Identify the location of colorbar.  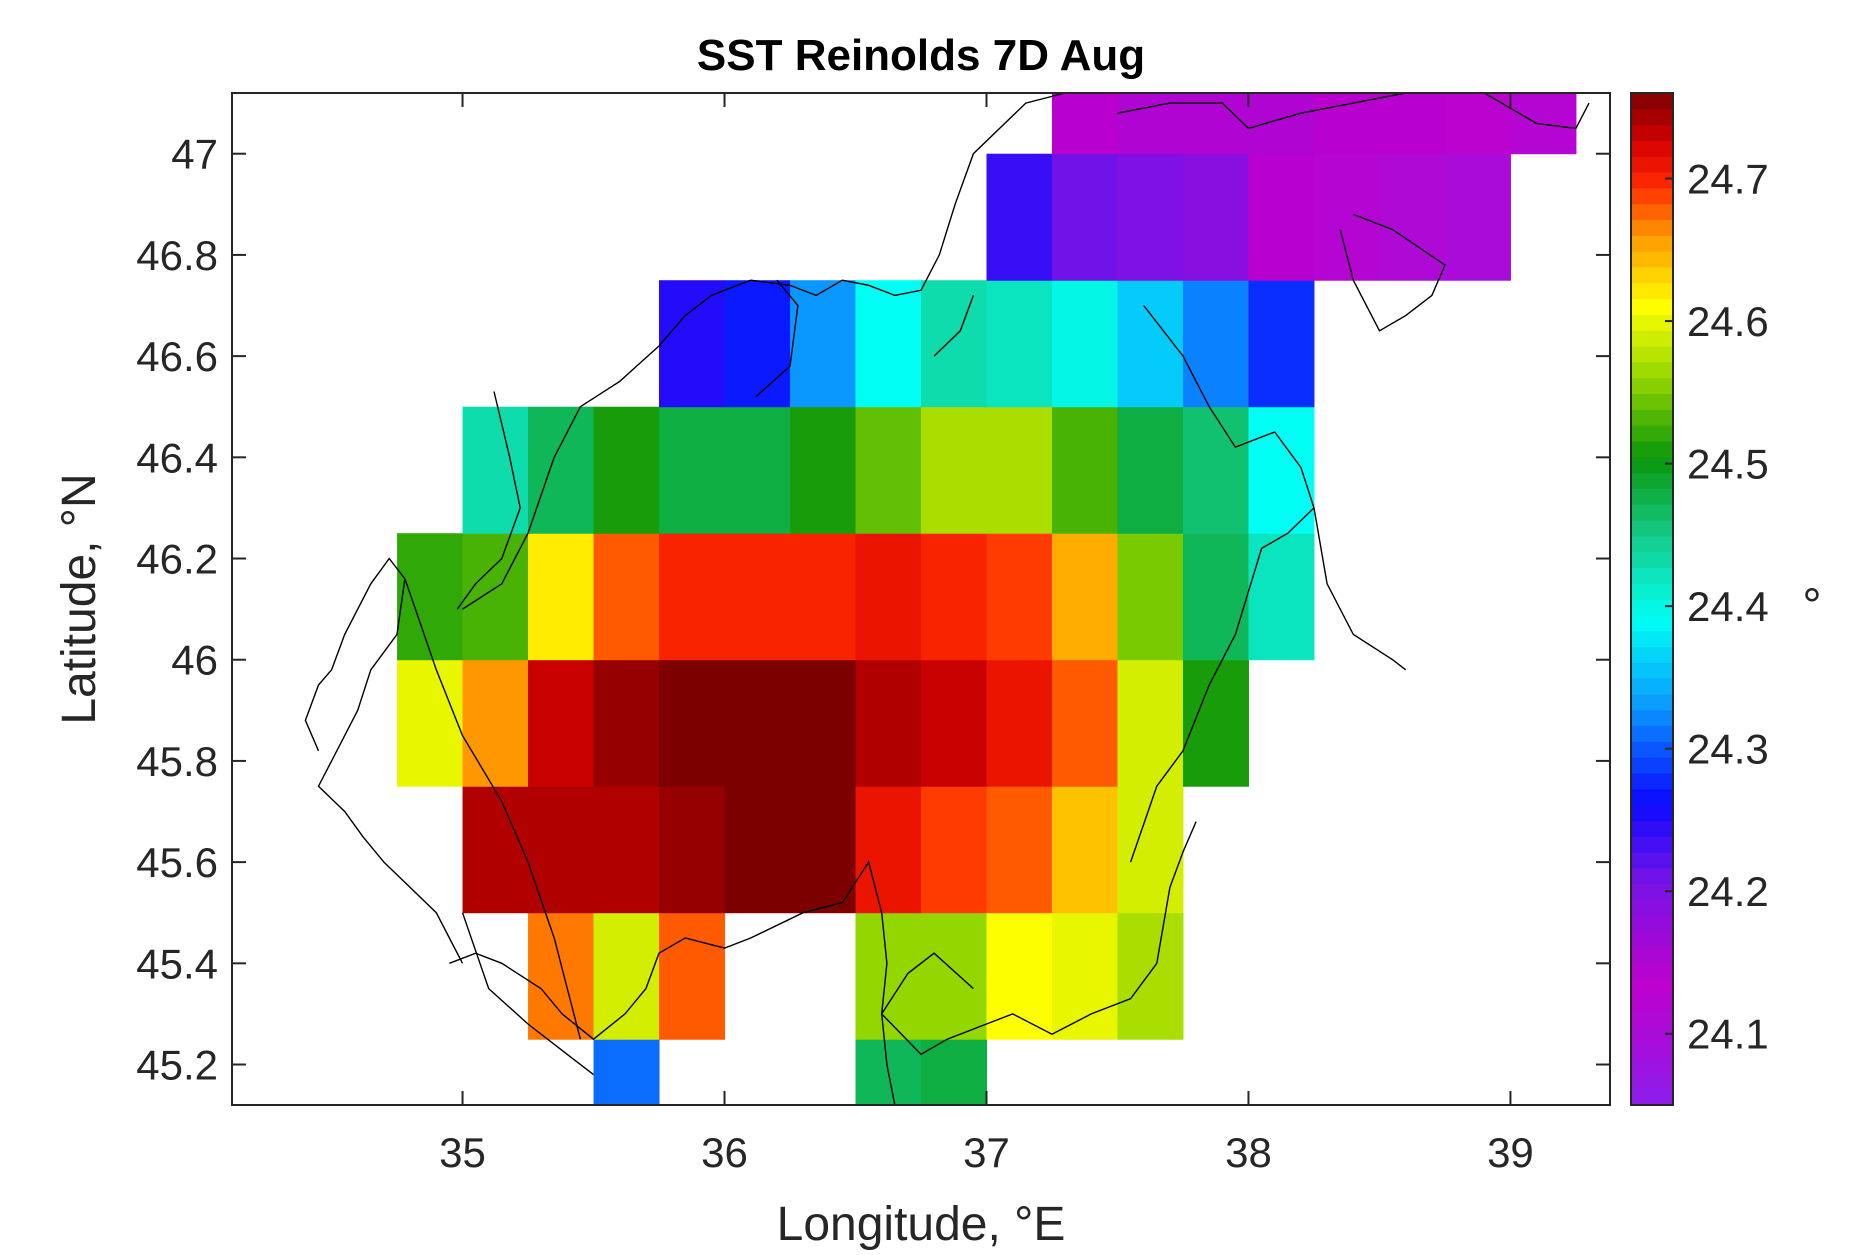
(1652, 599).